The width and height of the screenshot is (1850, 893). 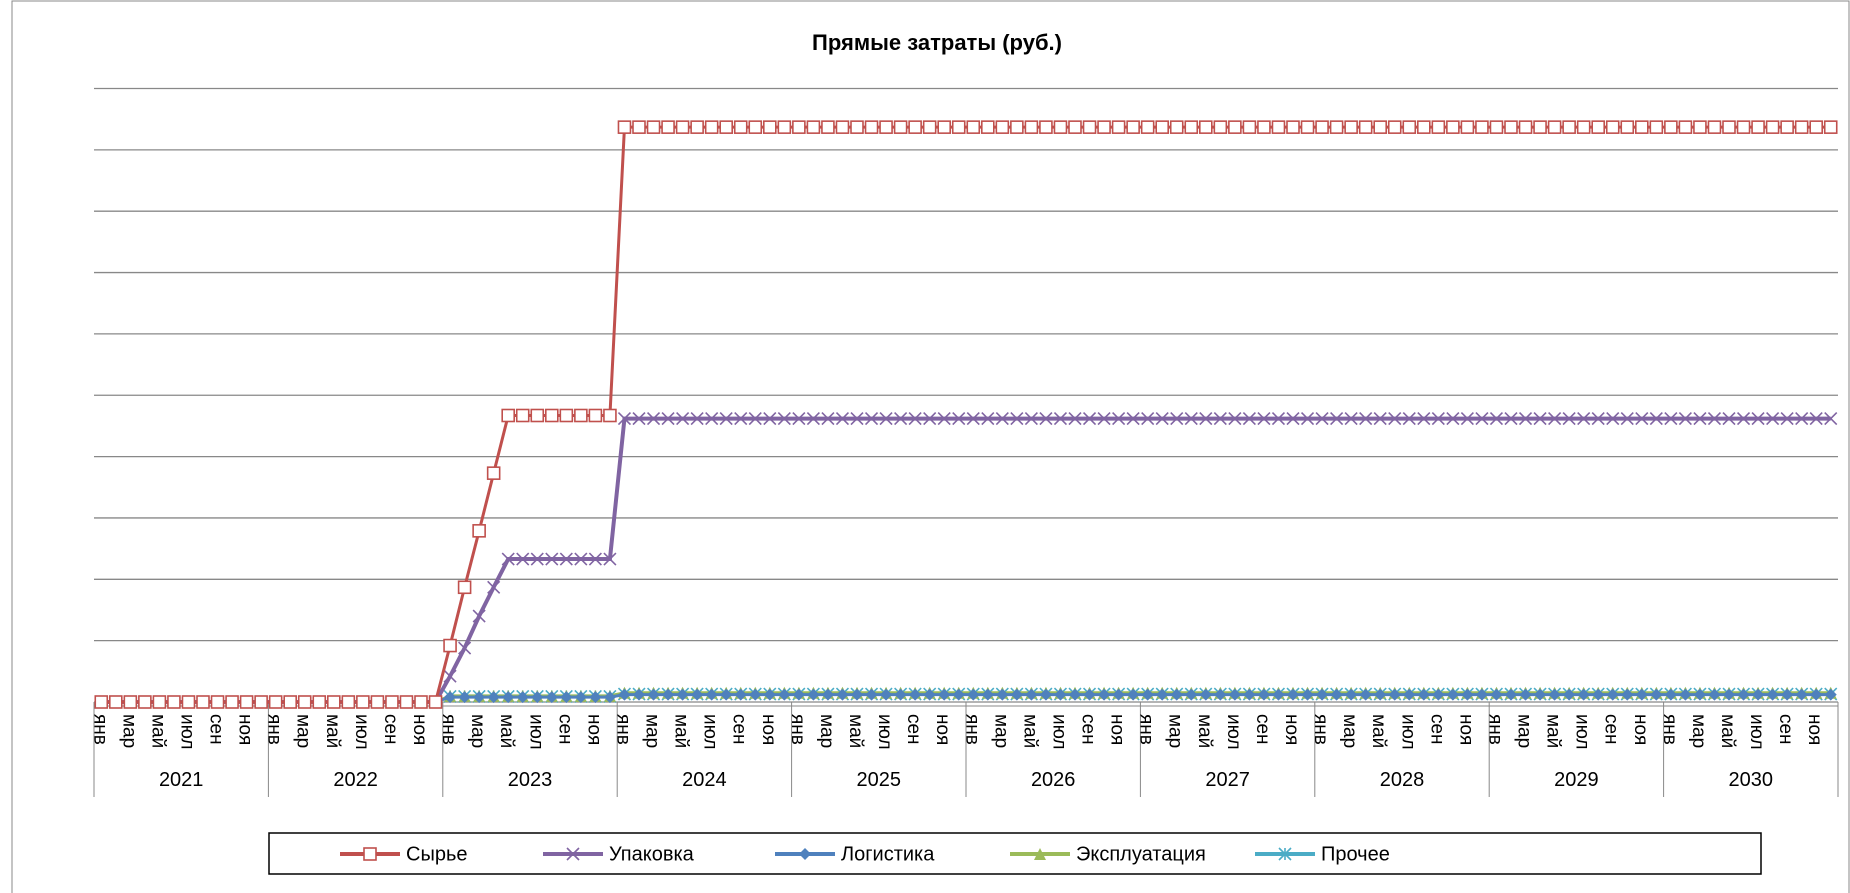 What do you see at coordinates (355, 780) in the screenshot?
I see `year-label: 2022` at bounding box center [355, 780].